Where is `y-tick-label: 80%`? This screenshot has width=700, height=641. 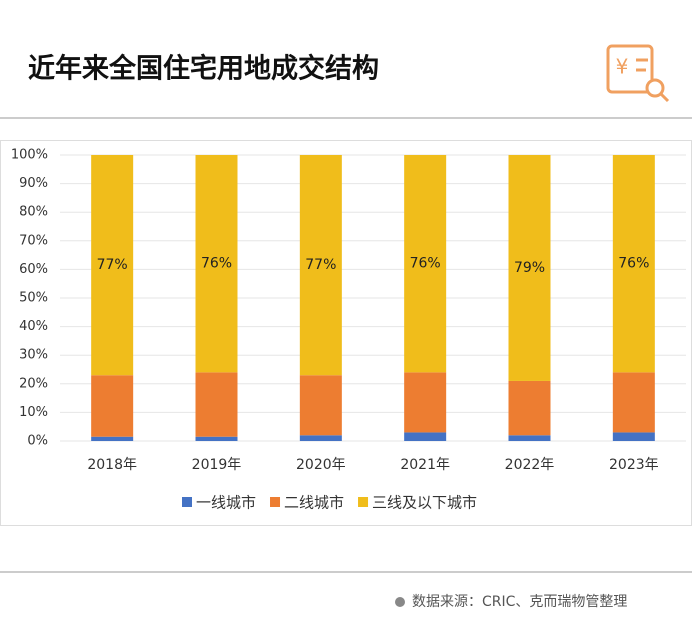
y-tick-label: 80% is located at coordinates (33, 212).